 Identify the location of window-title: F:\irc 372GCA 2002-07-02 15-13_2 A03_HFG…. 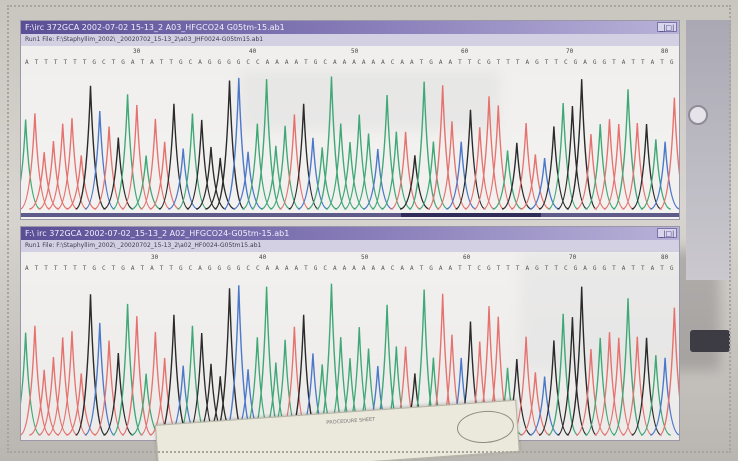
(155, 27).